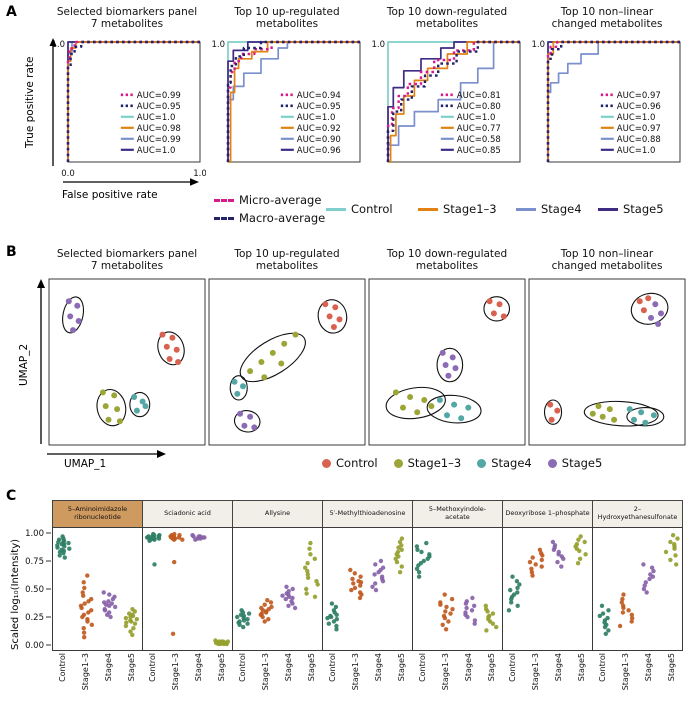 The image size is (700, 717). Describe the element at coordinates (34, 534) in the screenshot. I see `y-tick-label: 1.00` at that location.